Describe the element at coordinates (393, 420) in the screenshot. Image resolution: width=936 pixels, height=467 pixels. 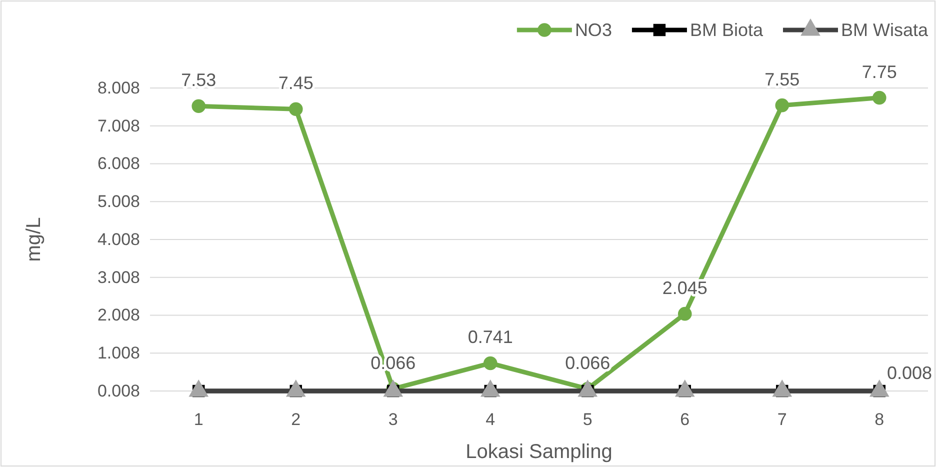
I see `x-tick-label: 3` at that location.